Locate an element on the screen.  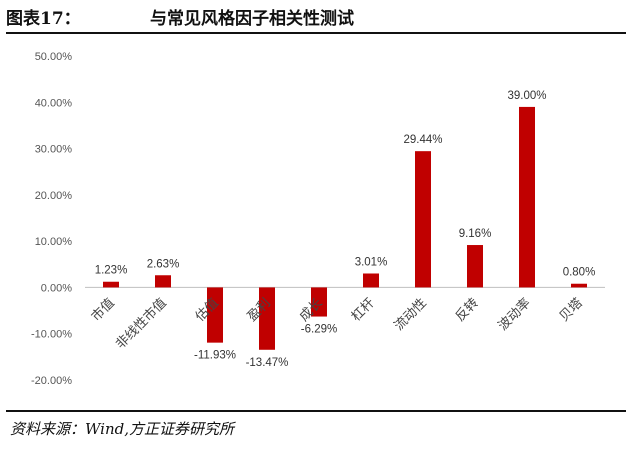
category-label: 市值 is located at coordinates (103, 310).